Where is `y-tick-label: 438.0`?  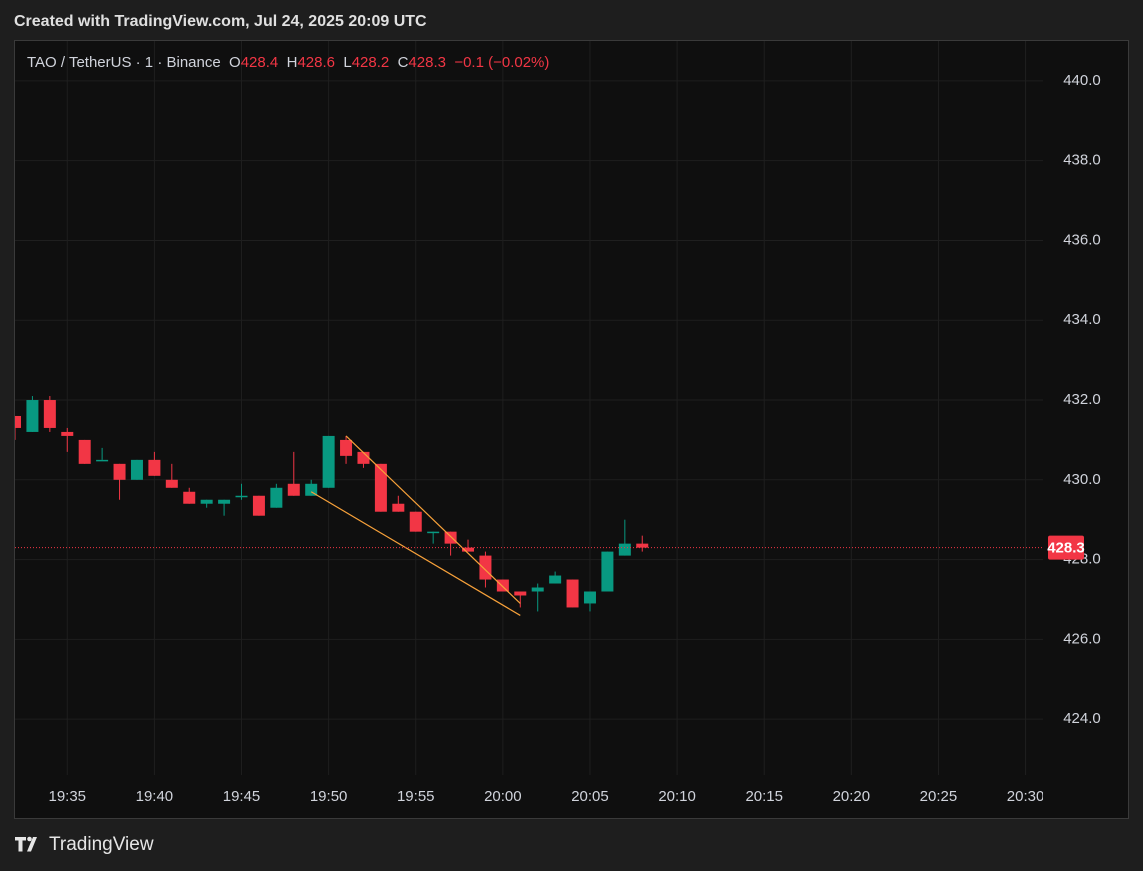
y-tick-label: 438.0 is located at coordinates (1082, 160).